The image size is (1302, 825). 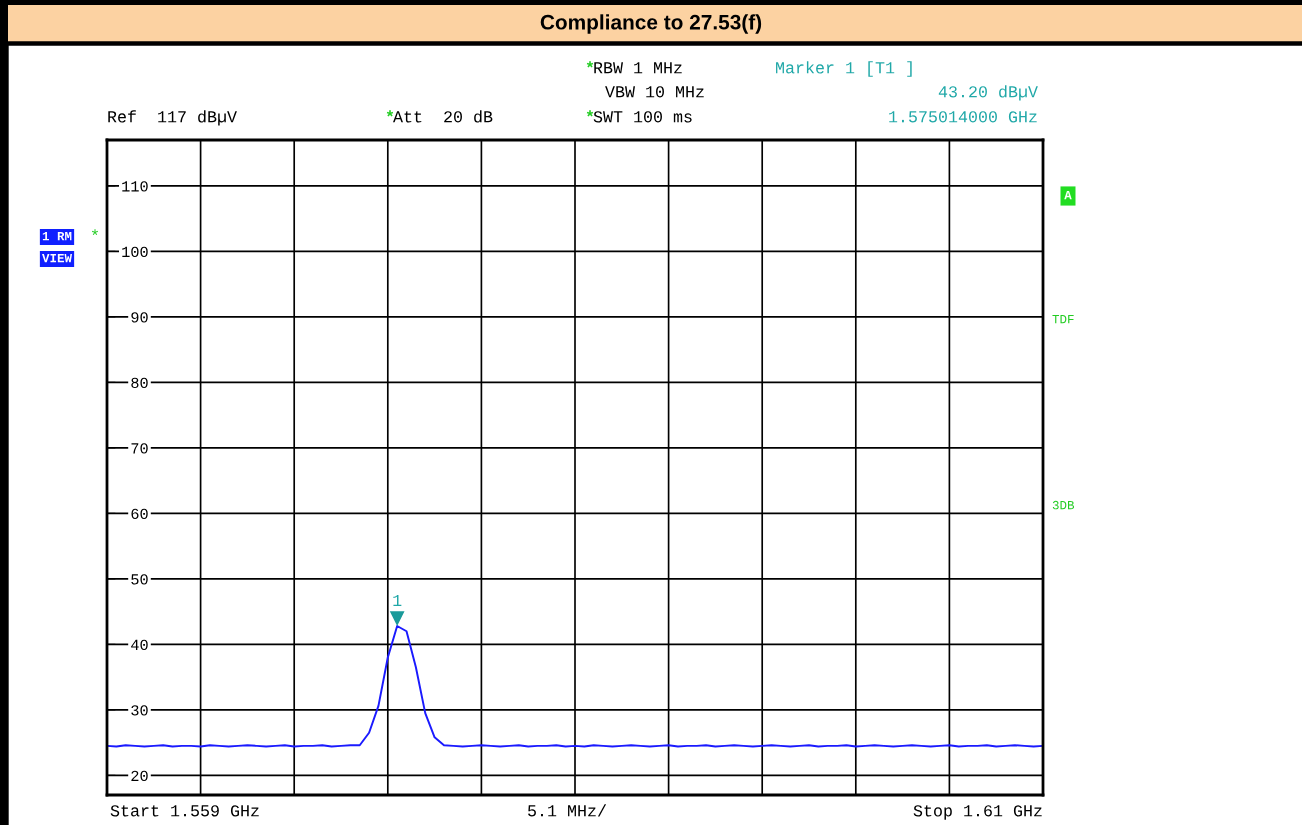 What do you see at coordinates (1068, 195) in the screenshot?
I see `text: A` at bounding box center [1068, 195].